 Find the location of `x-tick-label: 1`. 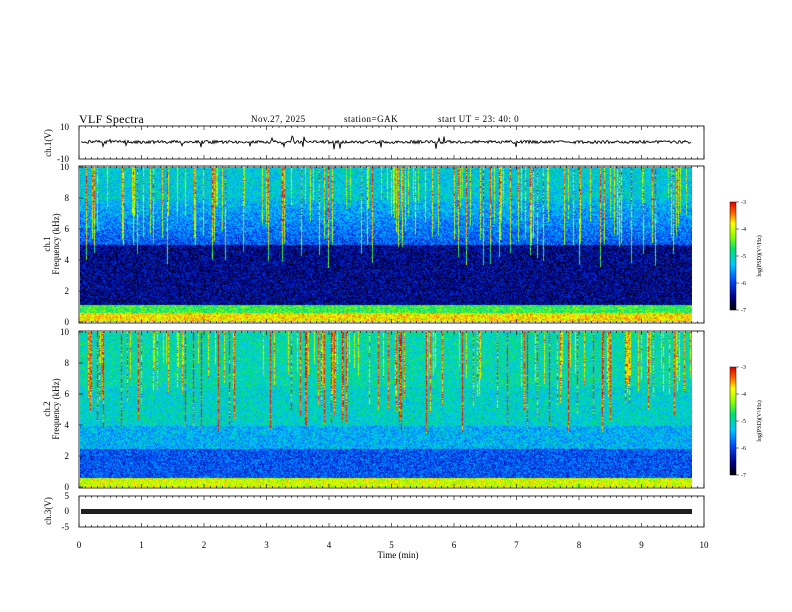

x-tick-label: 1 is located at coordinates (141, 545).